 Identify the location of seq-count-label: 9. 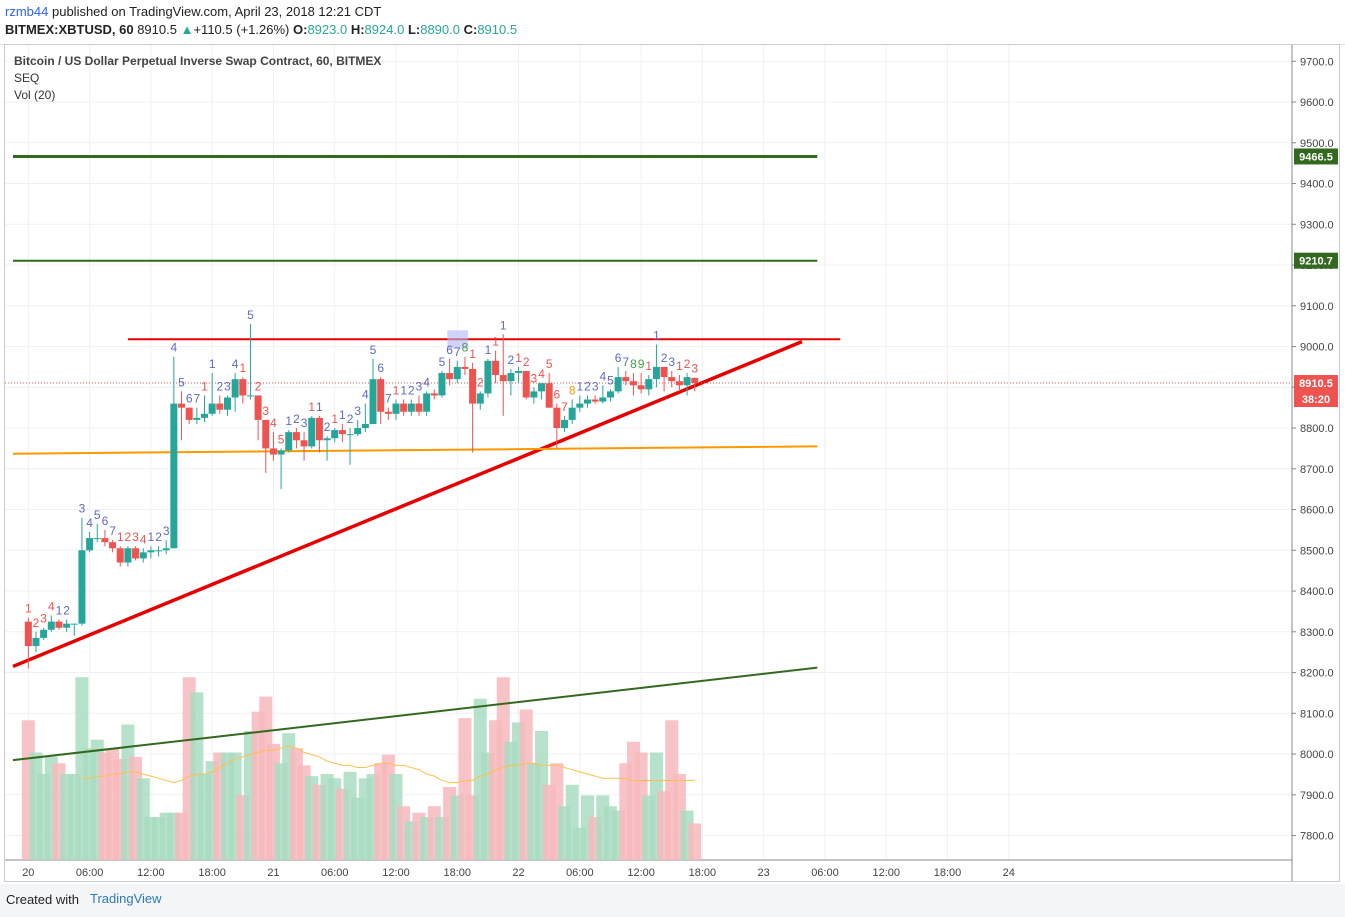
(641, 364).